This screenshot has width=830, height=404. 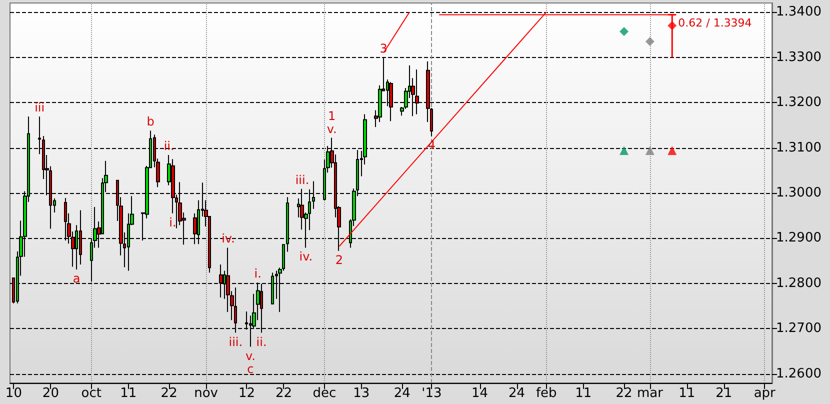 What do you see at coordinates (546, 393) in the screenshot?
I see `x-tick-label: feb` at bounding box center [546, 393].